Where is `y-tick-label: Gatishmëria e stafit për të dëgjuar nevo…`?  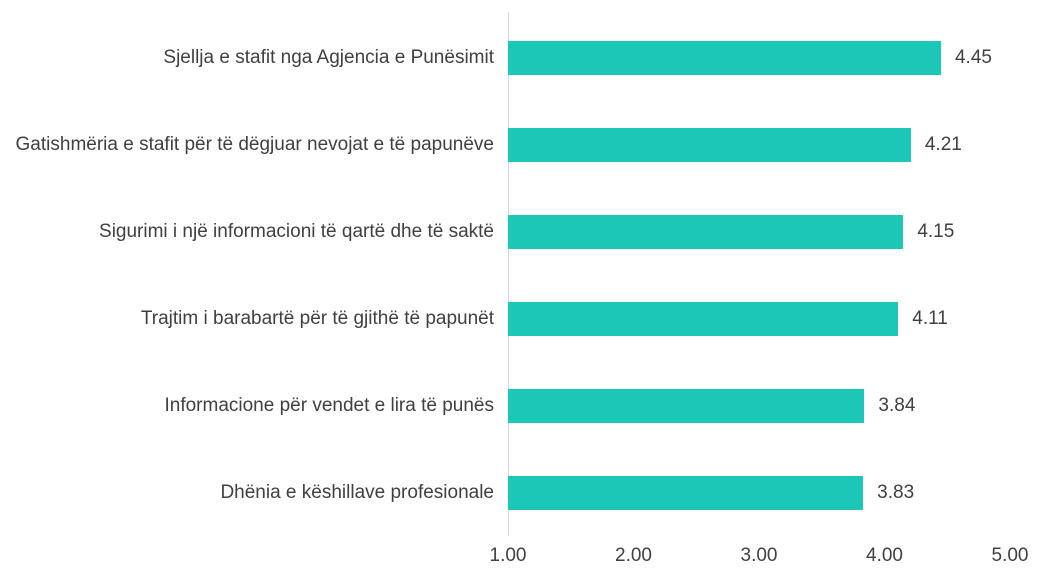
y-tick-label: Gatishmëria e stafit për të dëgjuar nevo… is located at coordinates (254, 144).